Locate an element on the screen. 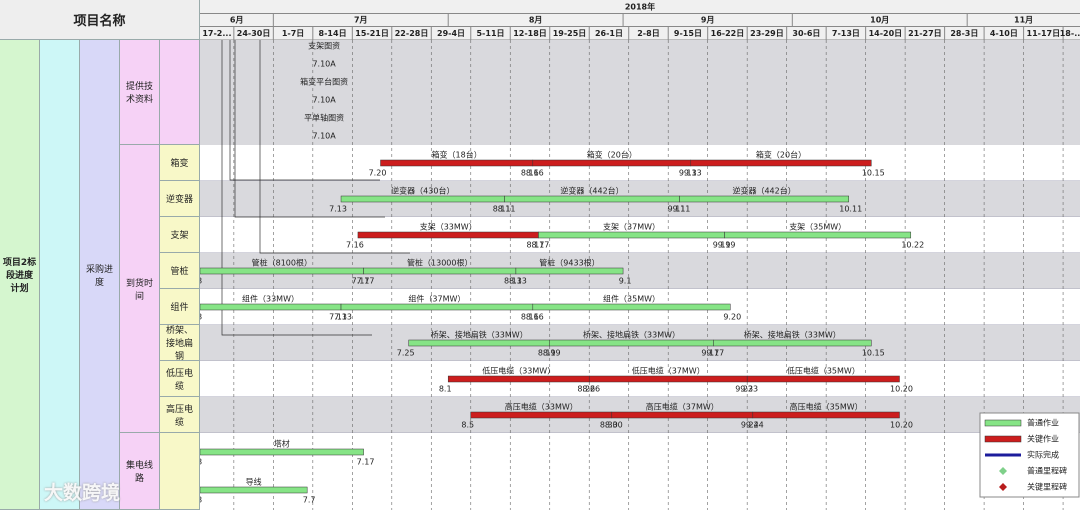  category-name: 采购进度 is located at coordinates (100, 275).